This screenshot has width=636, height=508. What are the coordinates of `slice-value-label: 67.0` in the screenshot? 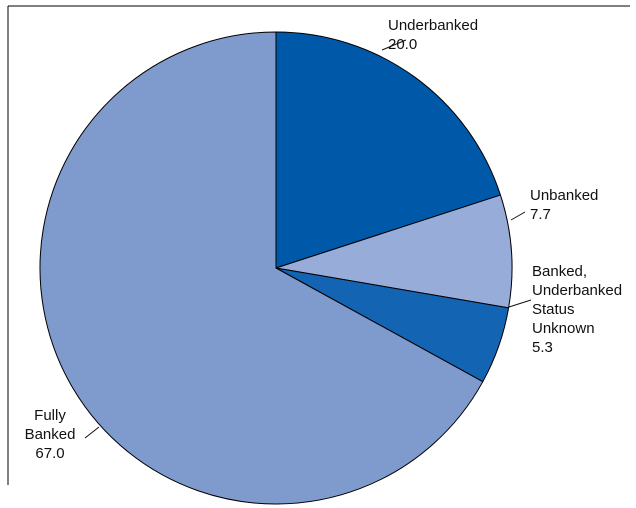 It's located at (49, 453).